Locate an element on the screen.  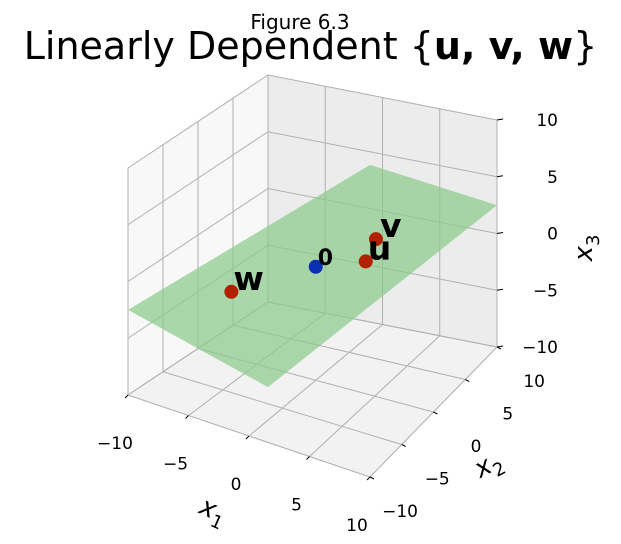
point-origin is located at coordinates (315, 266).